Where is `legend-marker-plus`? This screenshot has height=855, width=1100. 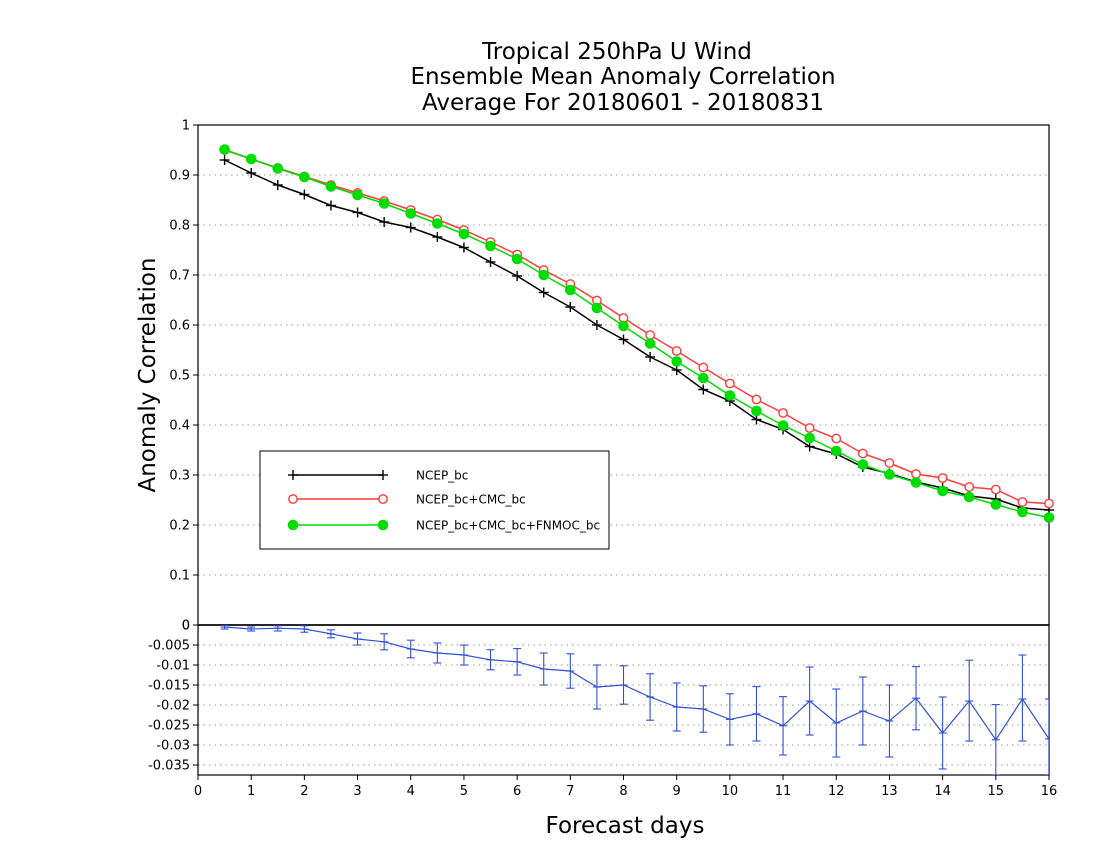
legend-marker-plus is located at coordinates (383, 475).